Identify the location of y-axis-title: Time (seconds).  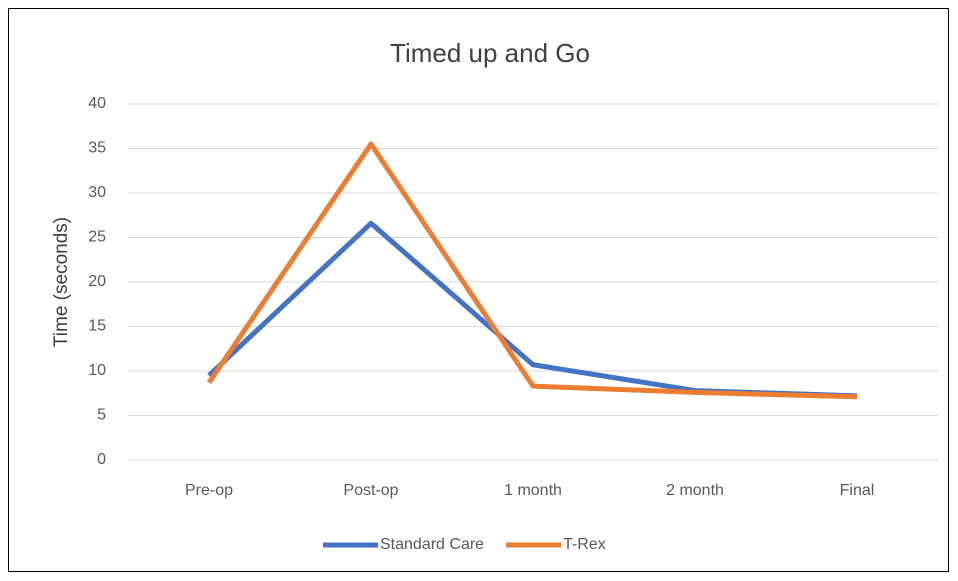
(61, 282).